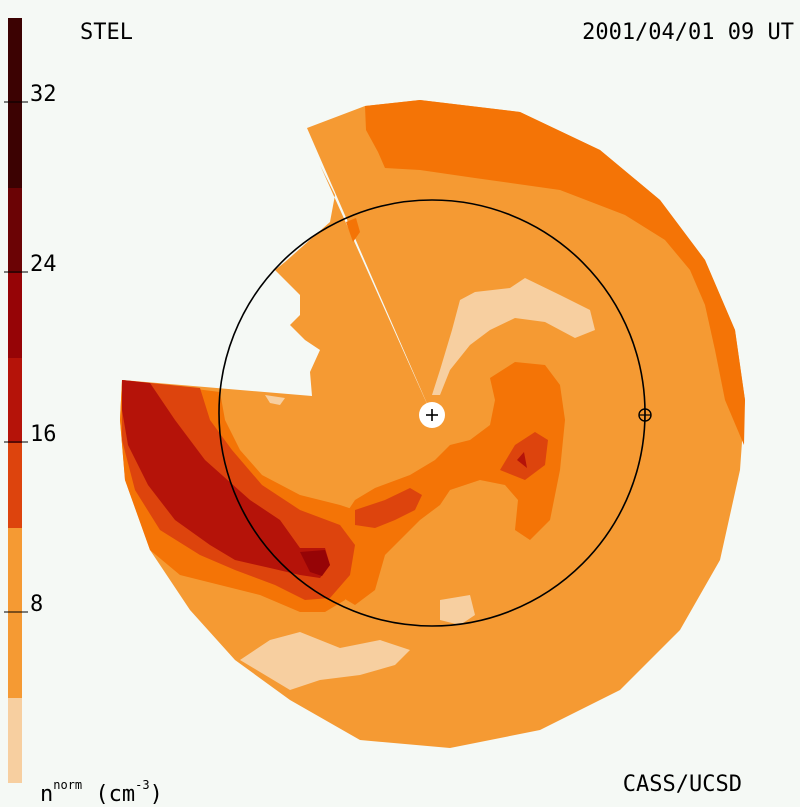 The width and height of the screenshot is (800, 807). What do you see at coordinates (442, 483) in the screenshot?
I see `contour-level-3-center` at bounding box center [442, 483].